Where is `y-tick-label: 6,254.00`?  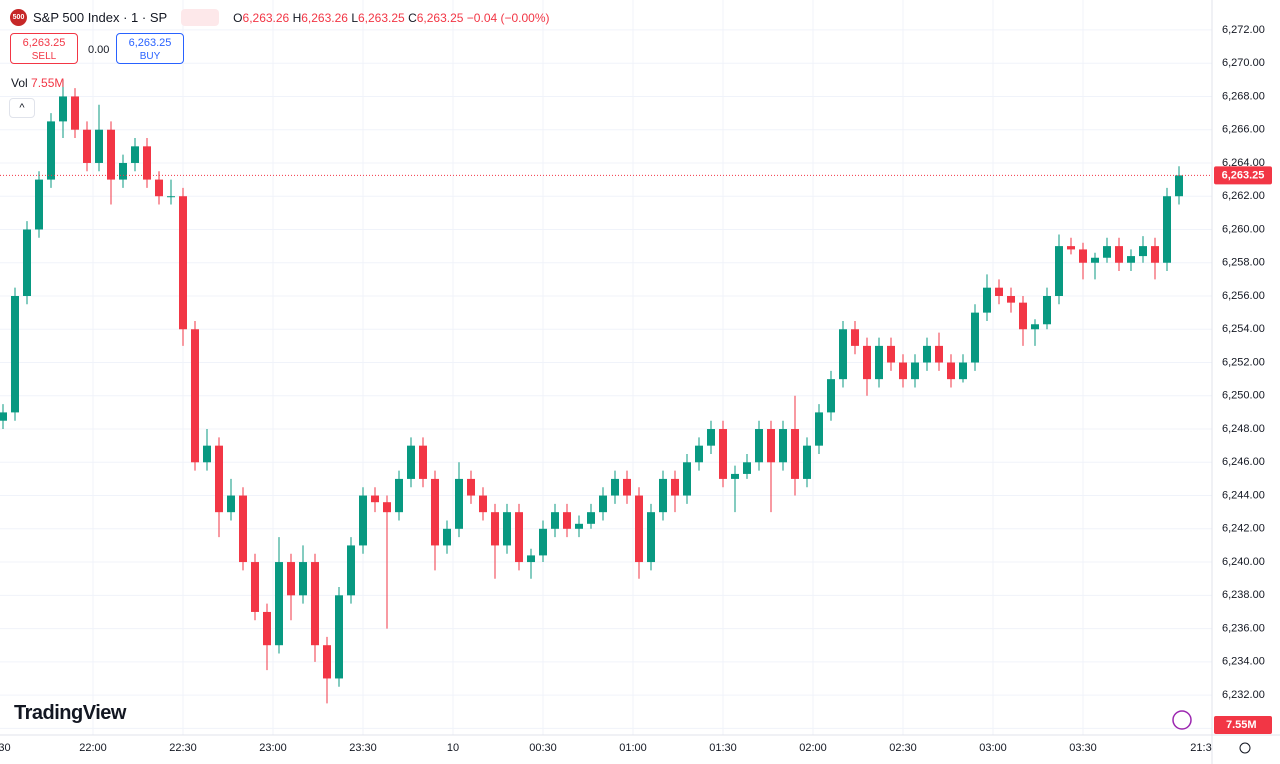
y-tick-label: 6,254.00 is located at coordinates (1243, 329).